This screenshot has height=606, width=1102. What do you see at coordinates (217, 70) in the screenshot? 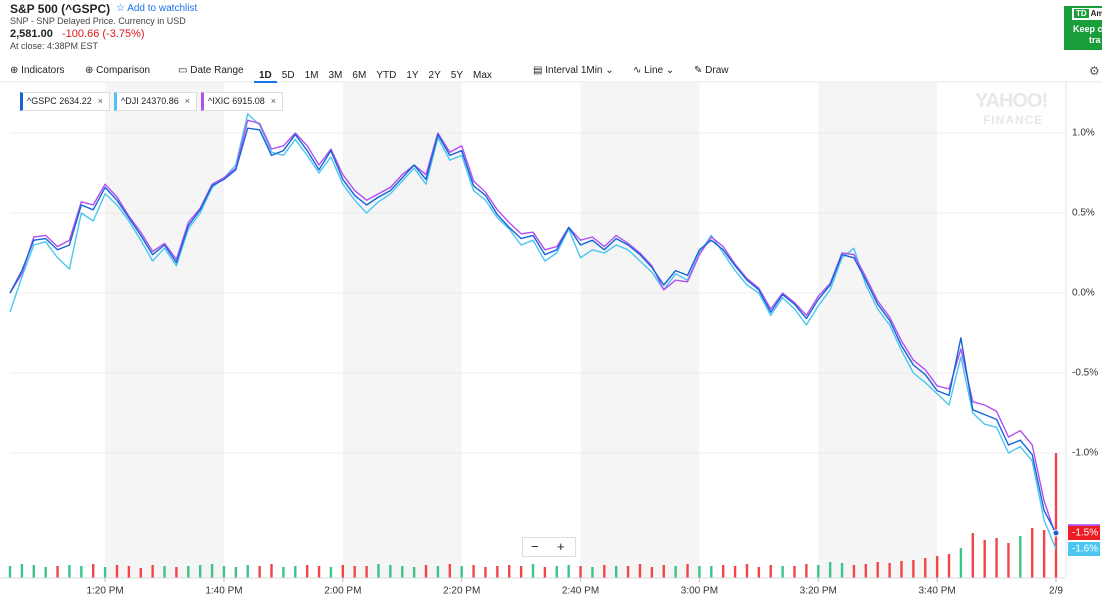
I see `date-range-label: Date Range` at bounding box center [217, 70].